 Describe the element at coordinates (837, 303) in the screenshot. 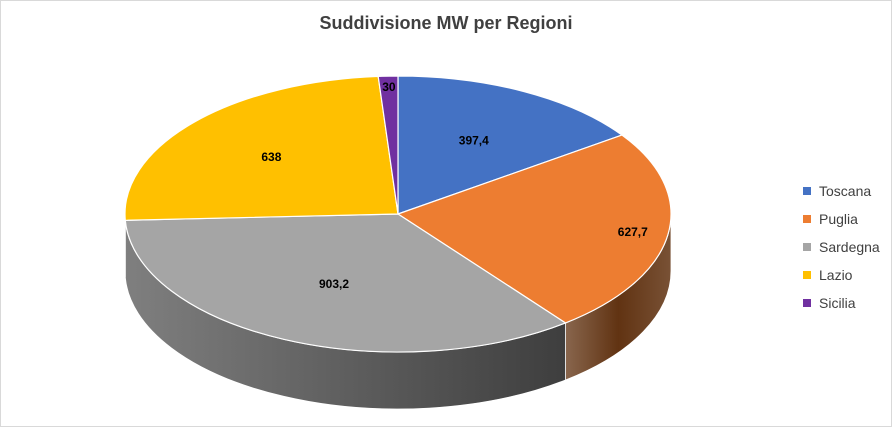

I see `legend-label: Sicilia` at that location.